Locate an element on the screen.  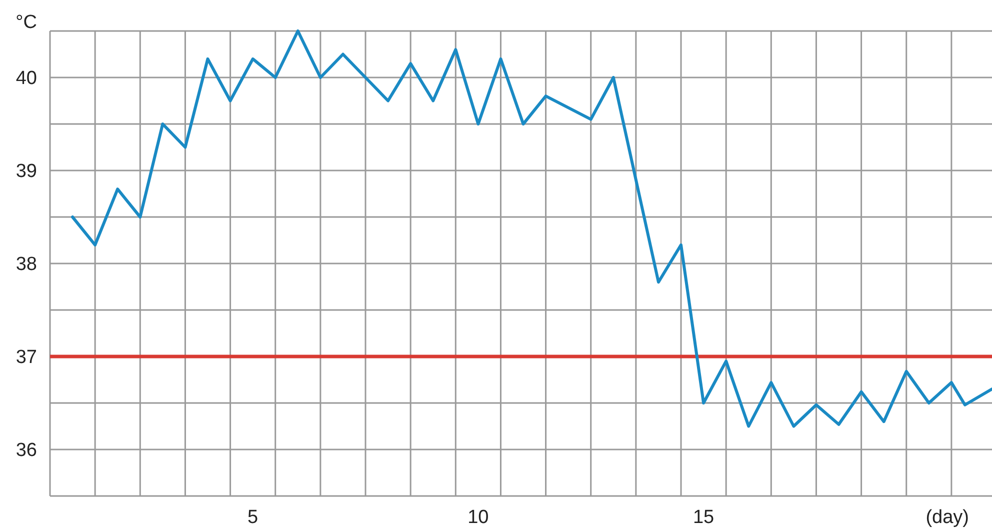
y-axis-title: °C is located at coordinates (26, 22).